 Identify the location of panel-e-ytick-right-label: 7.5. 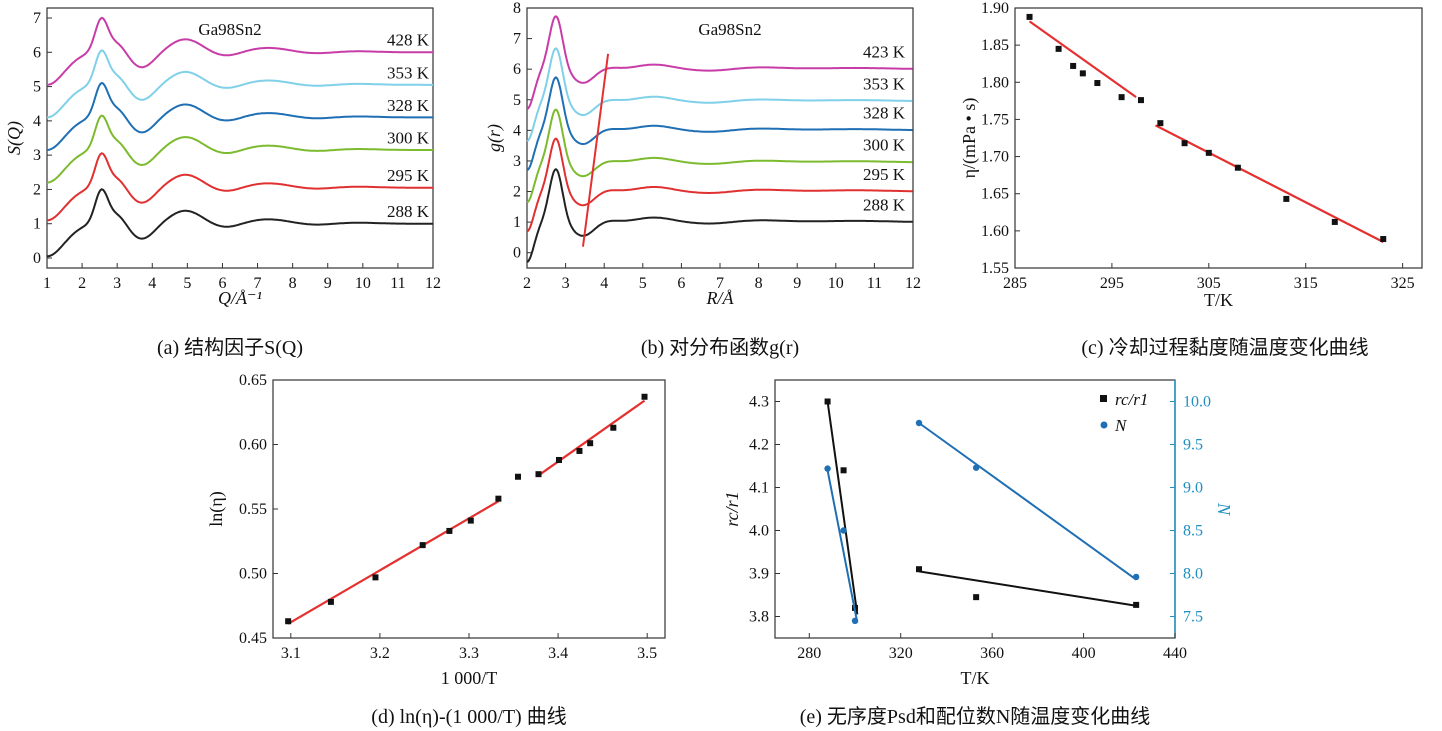
(1193, 617).